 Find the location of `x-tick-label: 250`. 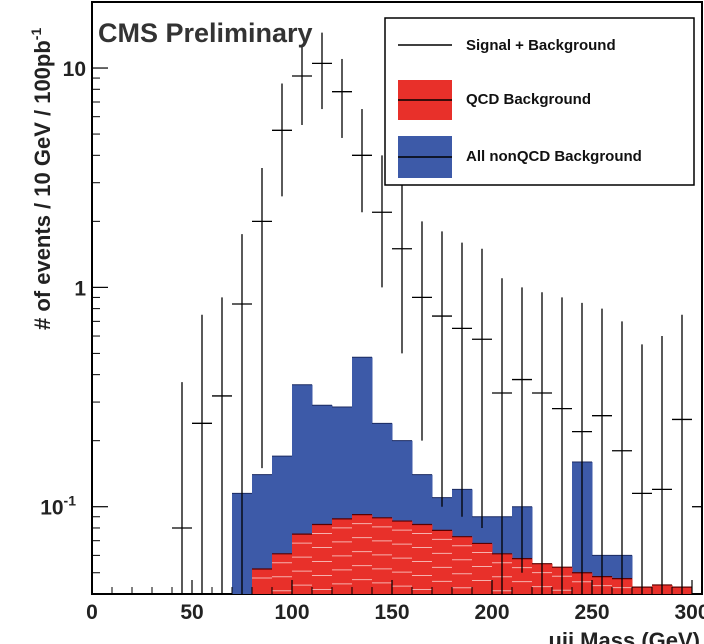

x-tick-label: 250 is located at coordinates (591, 612).